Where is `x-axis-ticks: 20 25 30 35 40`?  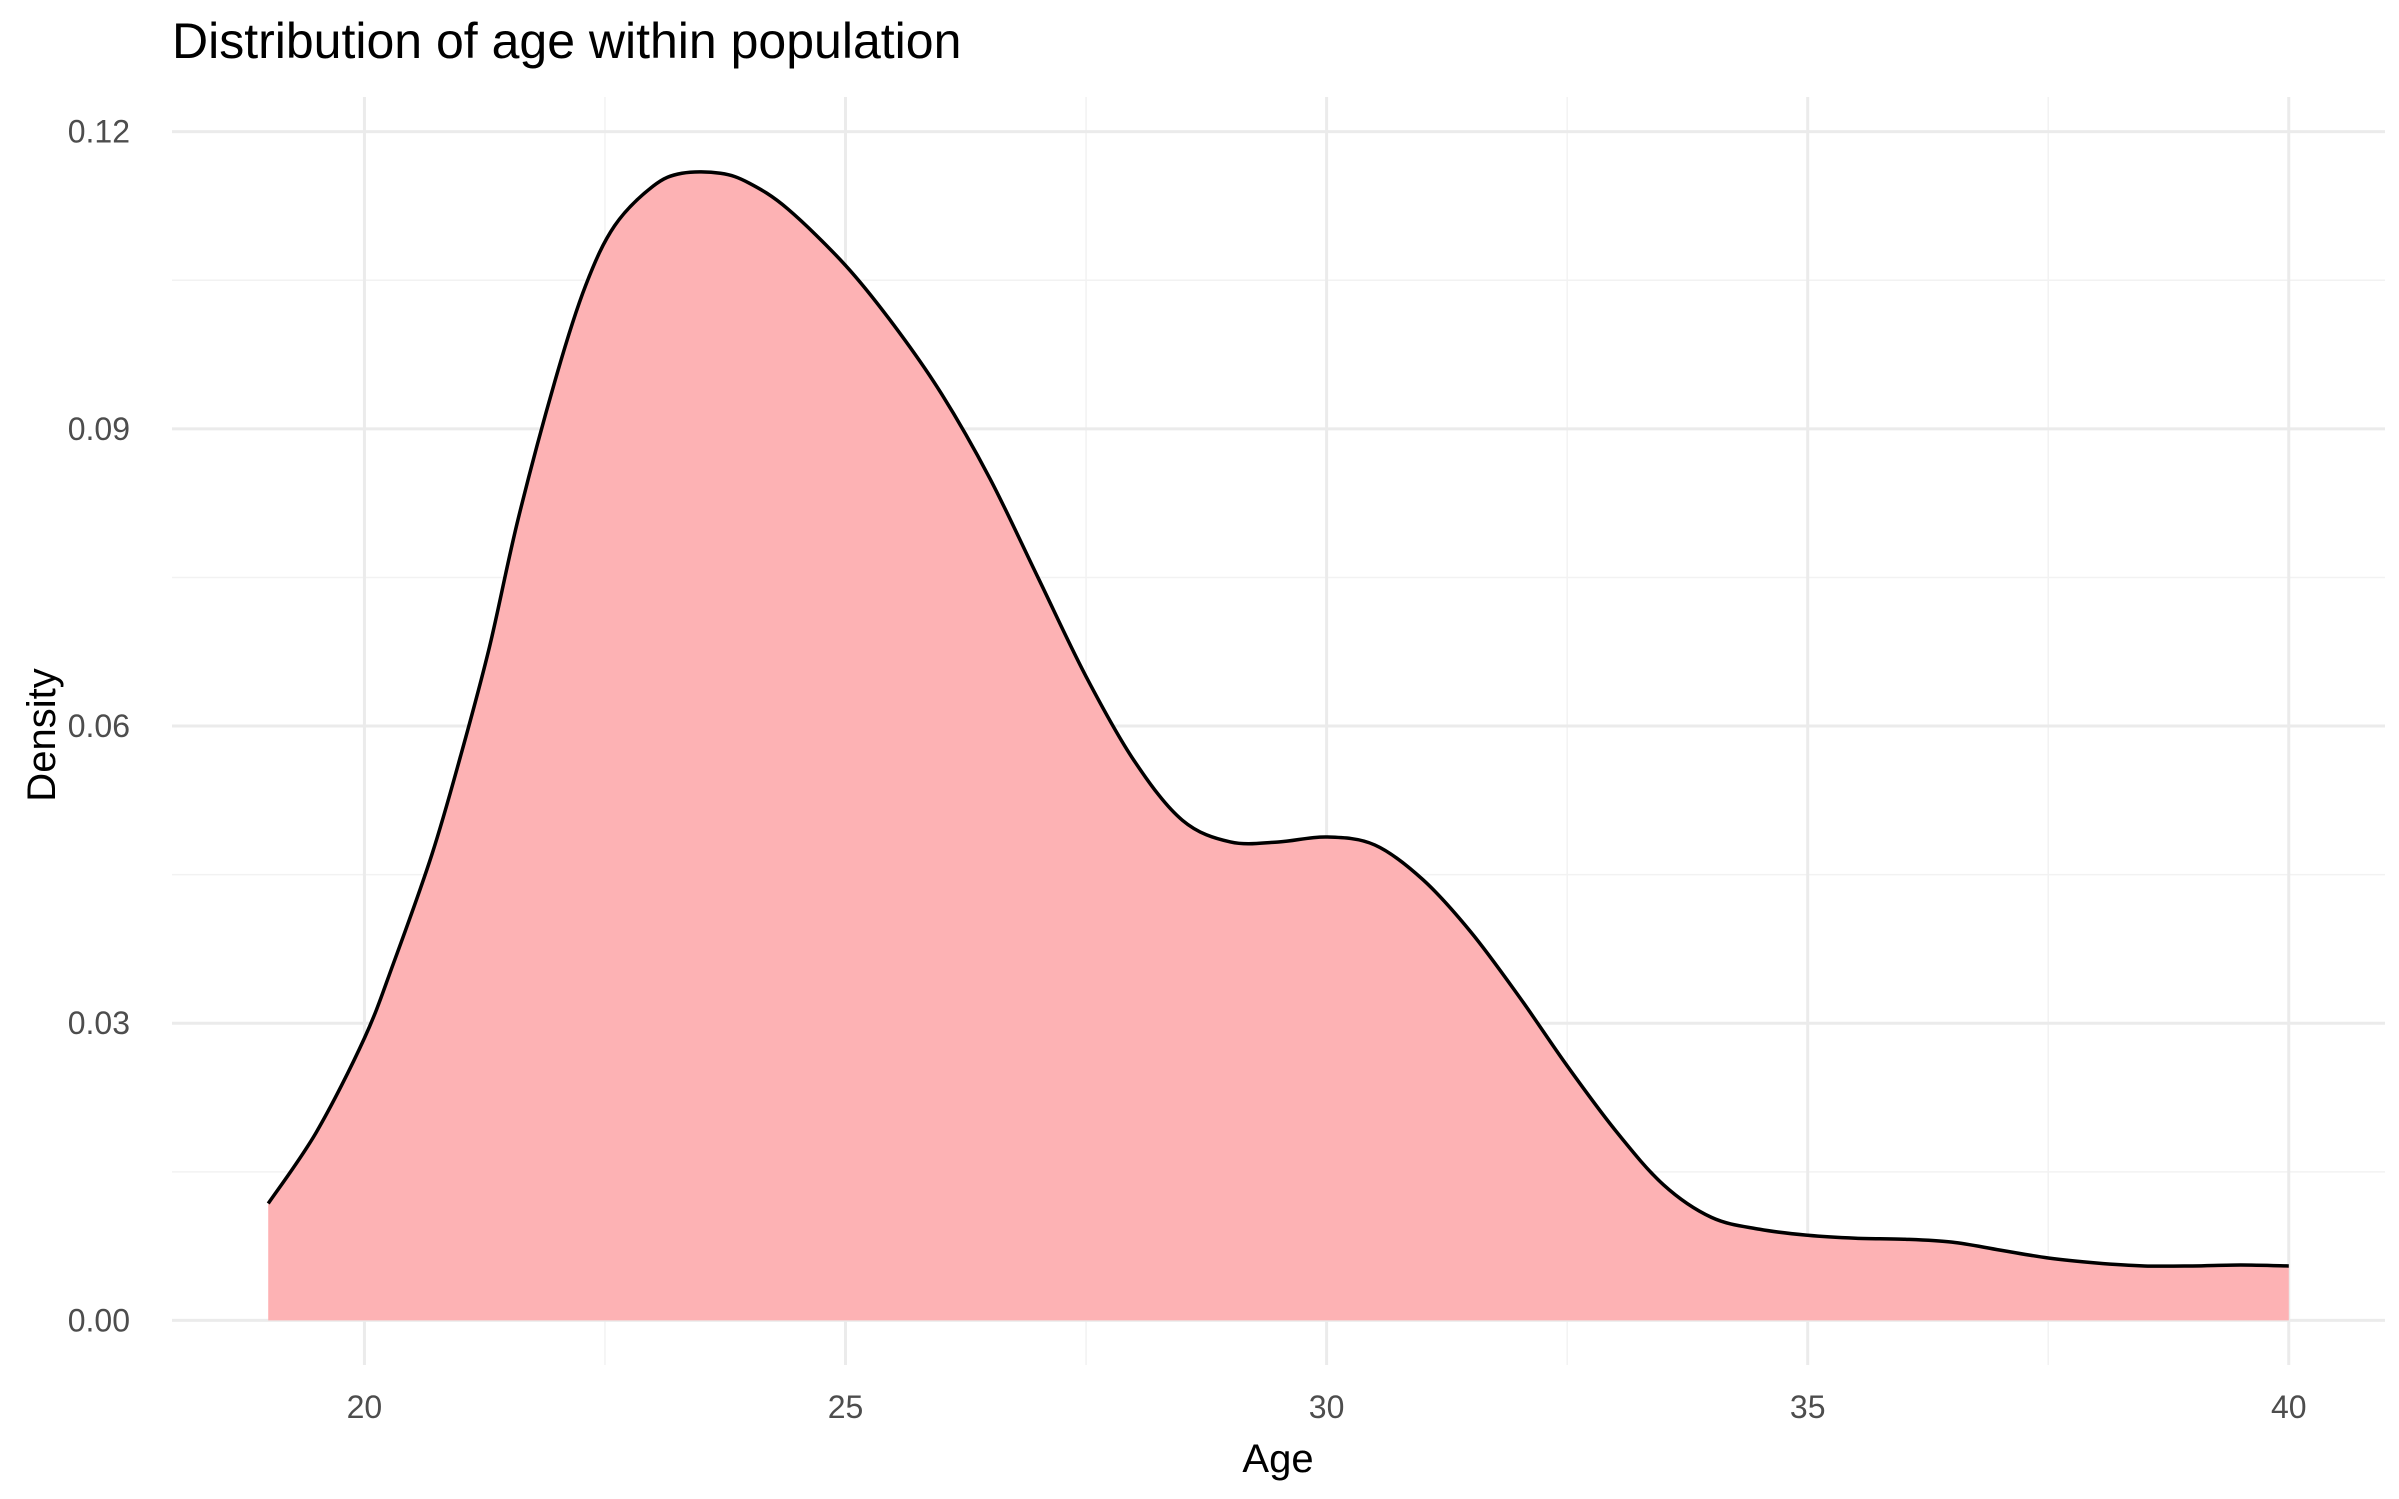
x-axis-ticks: 20 25 30 35 40 is located at coordinates (1327, 1407).